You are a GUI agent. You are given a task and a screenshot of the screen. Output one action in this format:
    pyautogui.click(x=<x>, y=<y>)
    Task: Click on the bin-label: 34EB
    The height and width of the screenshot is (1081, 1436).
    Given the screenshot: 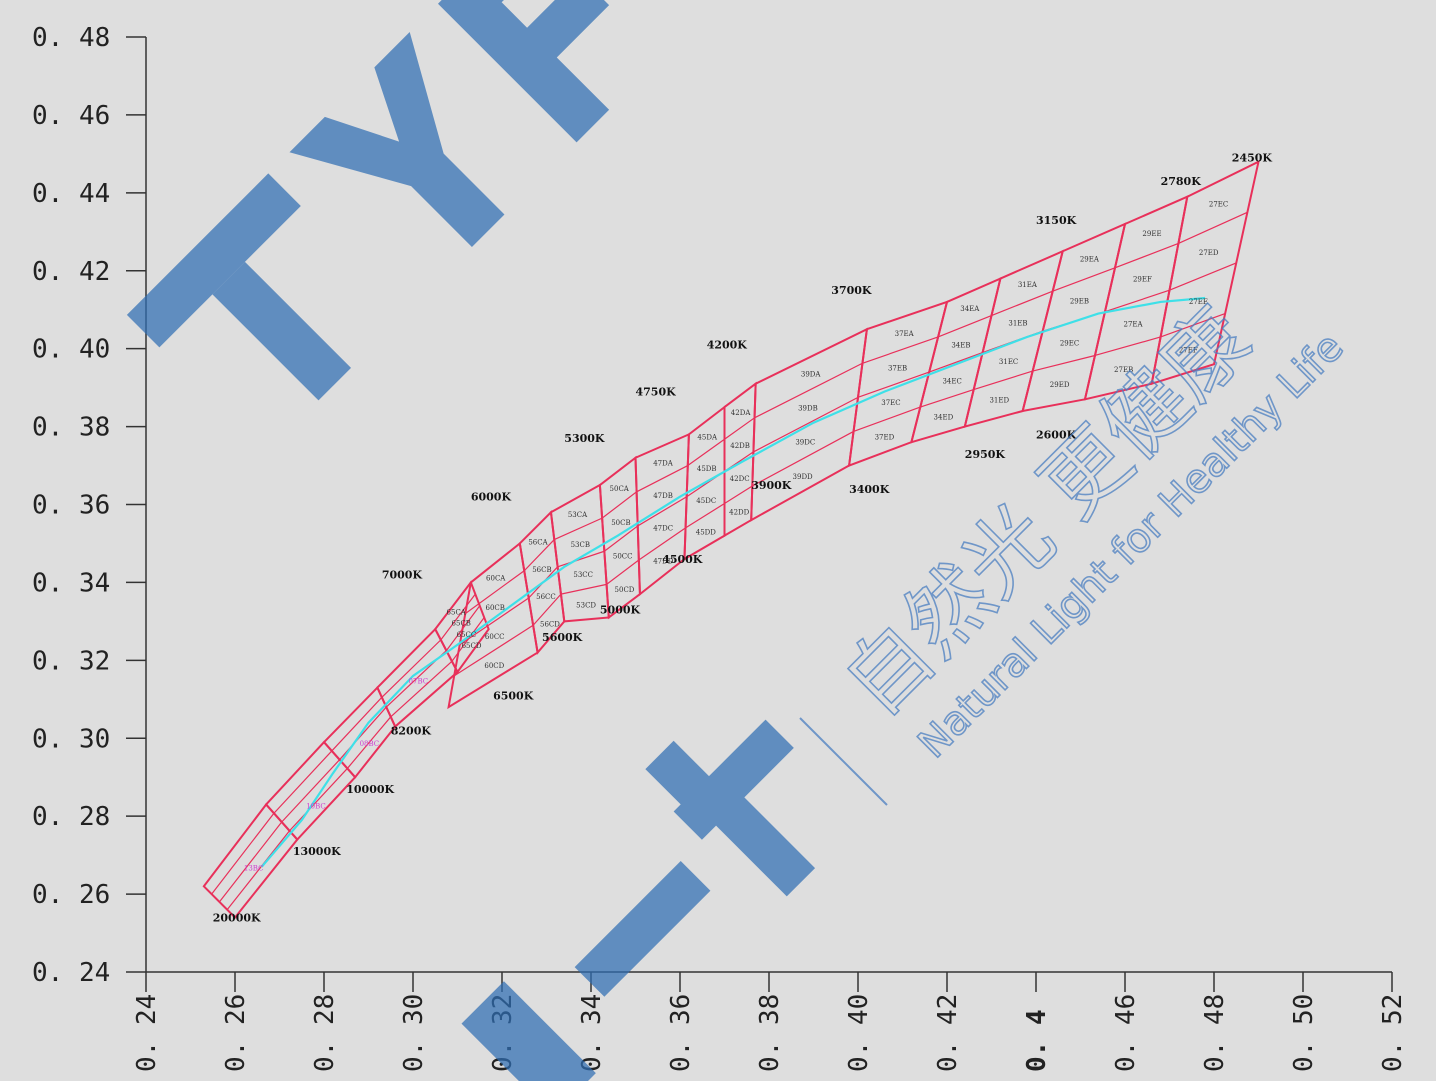 What is the action you would take?
    pyautogui.click(x=960, y=345)
    